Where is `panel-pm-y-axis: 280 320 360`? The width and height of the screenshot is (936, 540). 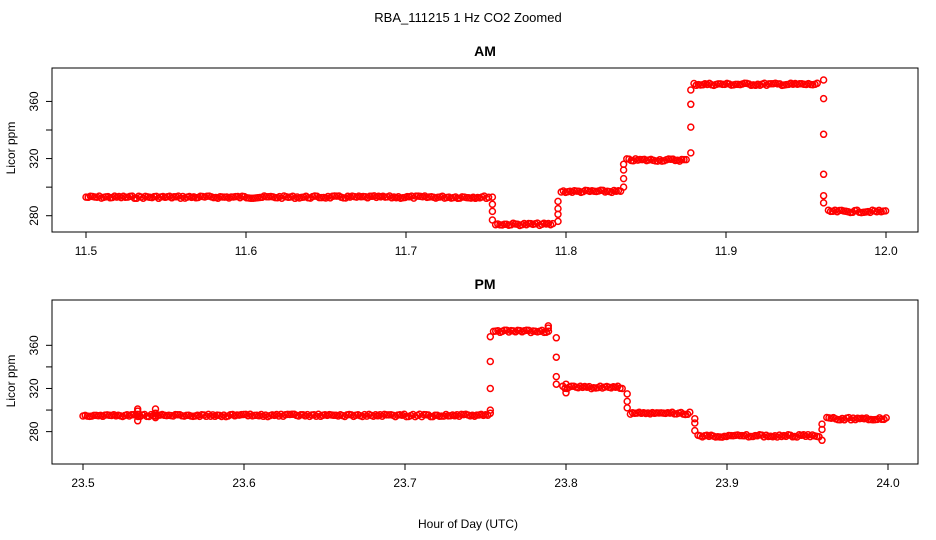 panel-pm-y-axis: 280 320 360 is located at coordinates (39, 388).